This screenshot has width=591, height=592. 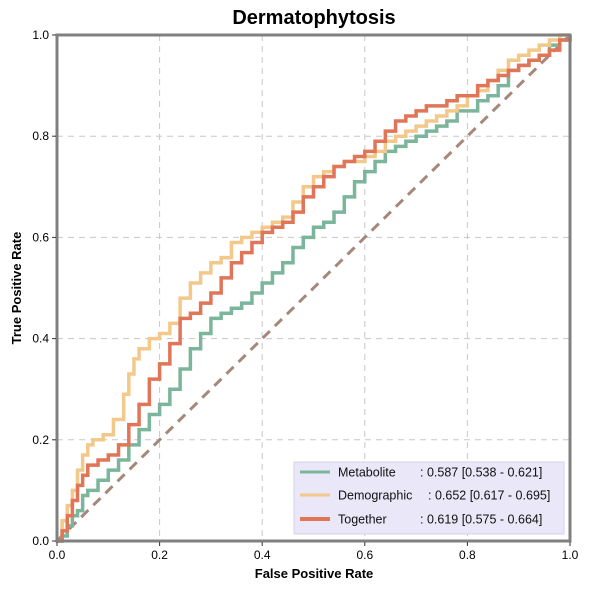 I want to click on x-tick-label: 0.8, so click(x=467, y=555).